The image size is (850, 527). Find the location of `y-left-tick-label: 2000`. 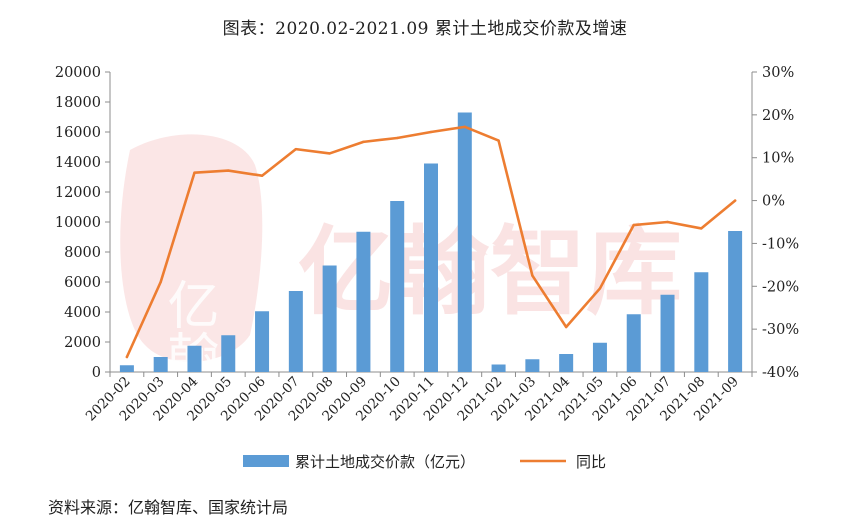

y-left-tick-label: 2000 is located at coordinates (82, 343).